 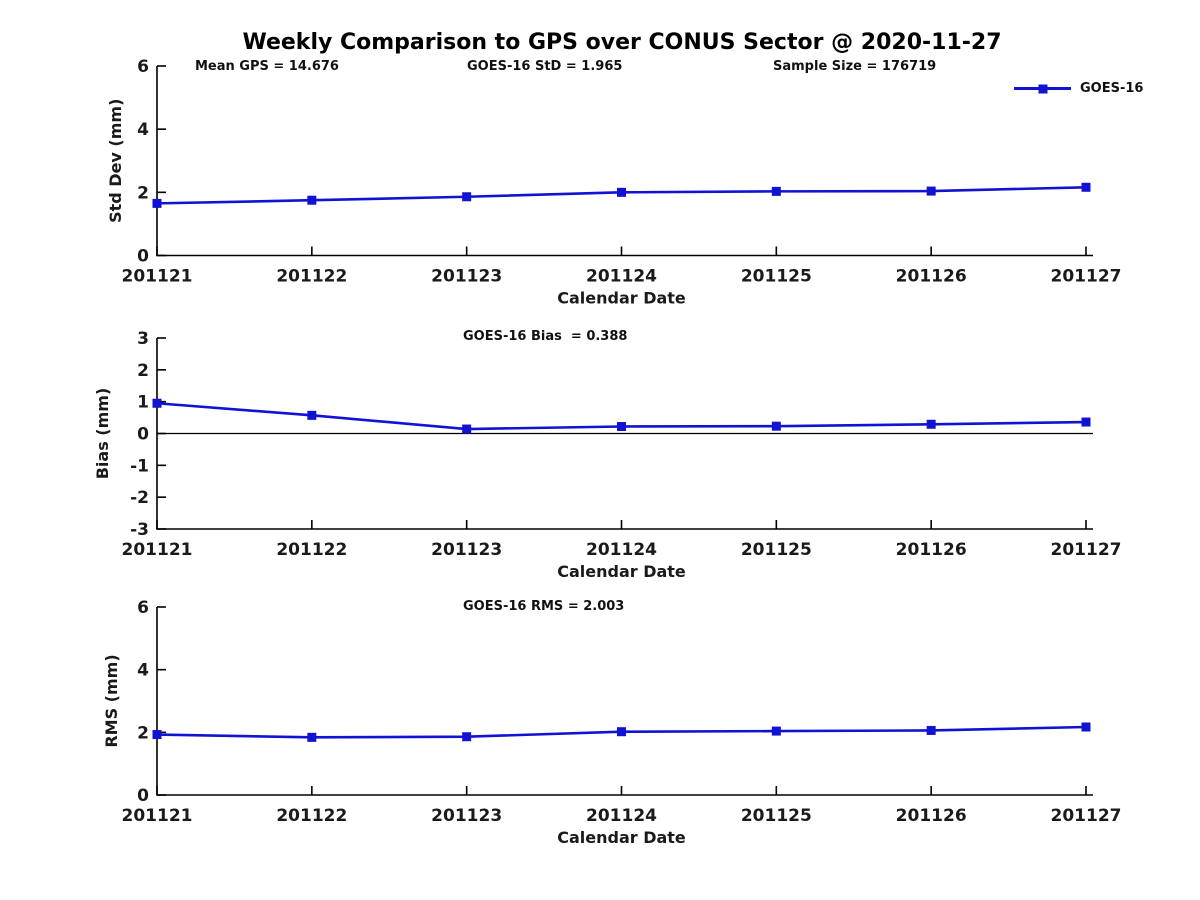 What do you see at coordinates (143, 339) in the screenshot?
I see `y-tick-label: 3` at bounding box center [143, 339].